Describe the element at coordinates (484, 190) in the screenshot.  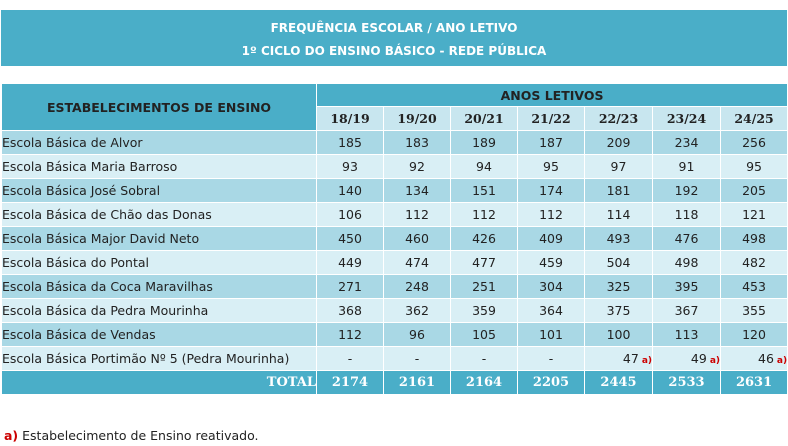
I see `enrollment-cell: 151` at that location.